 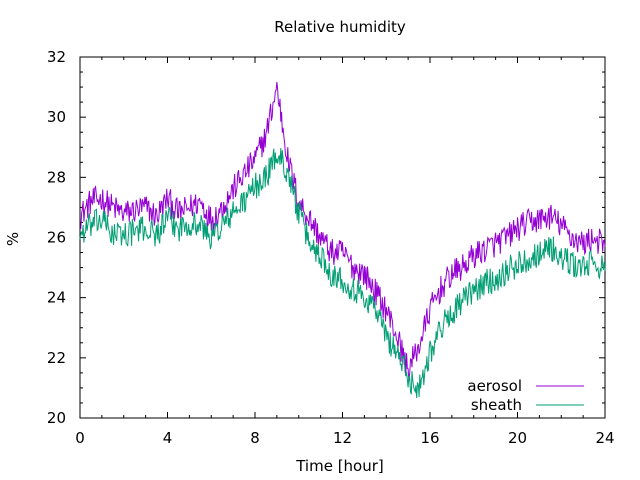 I want to click on x-tick-label: 0, so click(x=80, y=438).